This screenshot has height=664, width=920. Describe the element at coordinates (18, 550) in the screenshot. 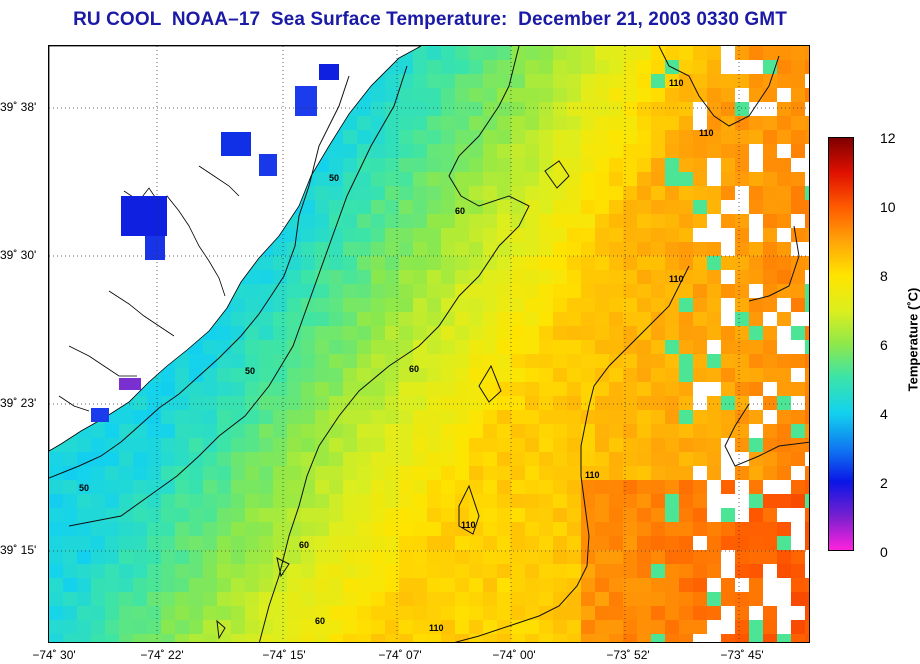

I see `latitude-label: 39˚ 15'` at that location.